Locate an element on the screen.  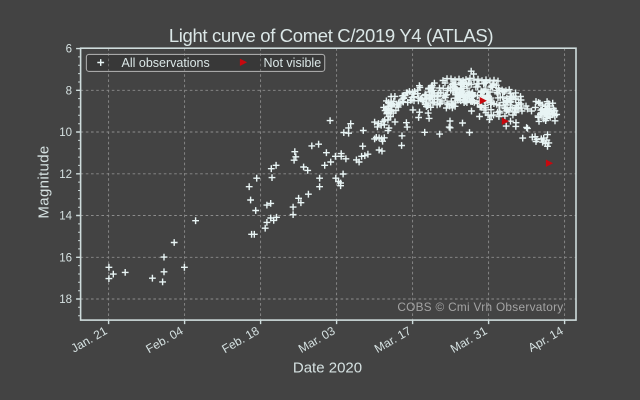
svg-text: 10 is located at coordinates (65, 133).